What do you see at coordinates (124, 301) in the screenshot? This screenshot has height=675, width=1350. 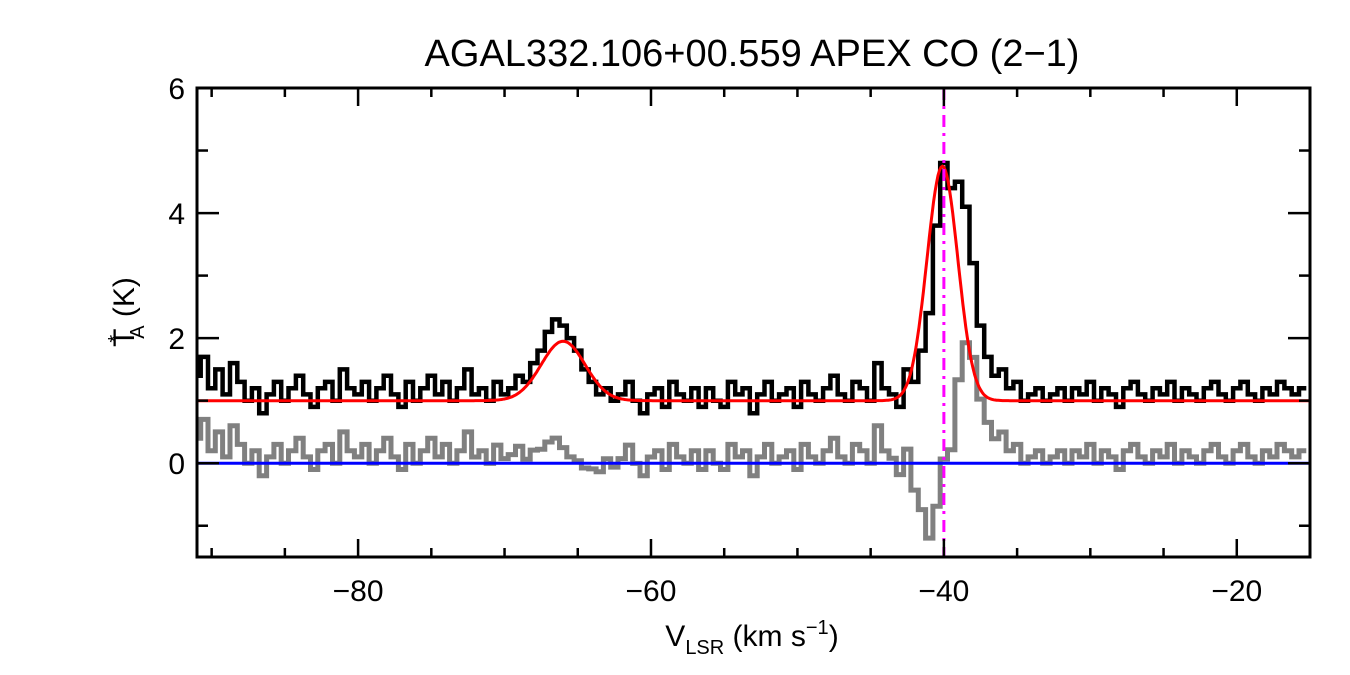 I see `y-label-rest: (K)` at bounding box center [124, 301].